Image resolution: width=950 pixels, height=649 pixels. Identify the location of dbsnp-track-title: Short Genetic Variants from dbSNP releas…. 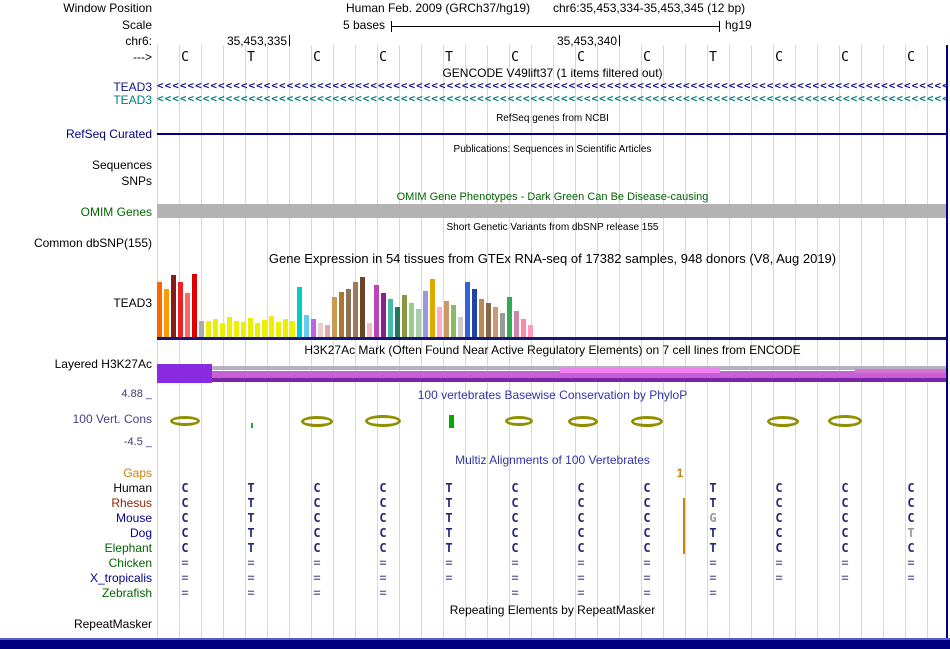
(552, 227).